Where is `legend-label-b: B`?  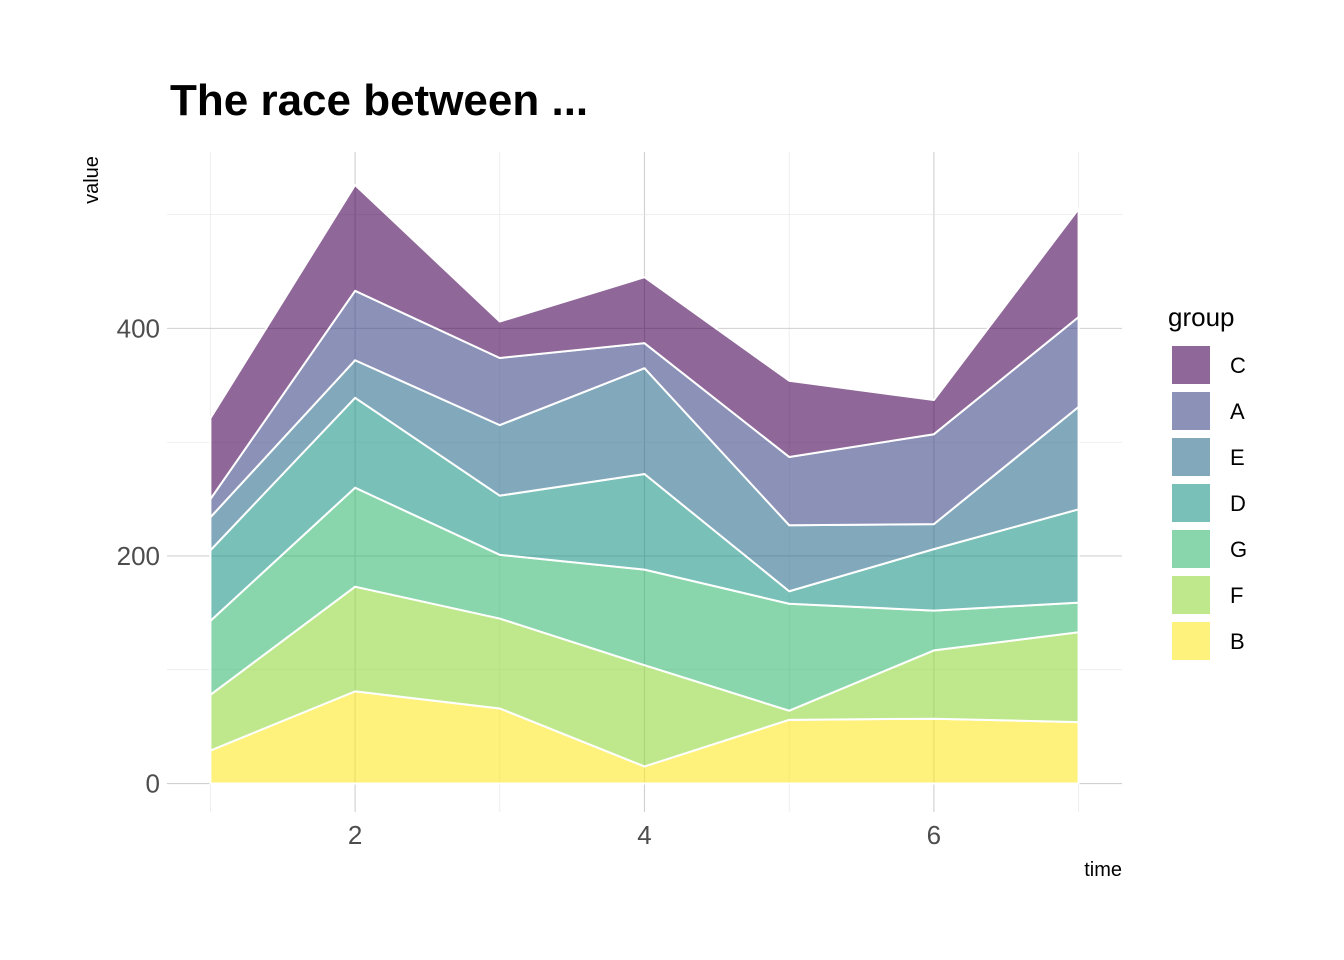
legend-label-b: B is located at coordinates (1237, 641).